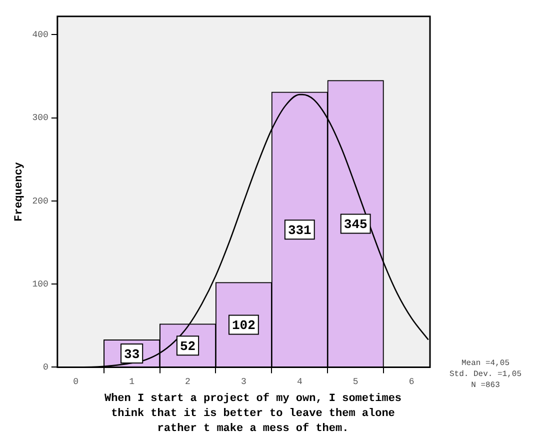 The image size is (539, 445). I want to click on y-tick-label: 0, so click(45, 367).